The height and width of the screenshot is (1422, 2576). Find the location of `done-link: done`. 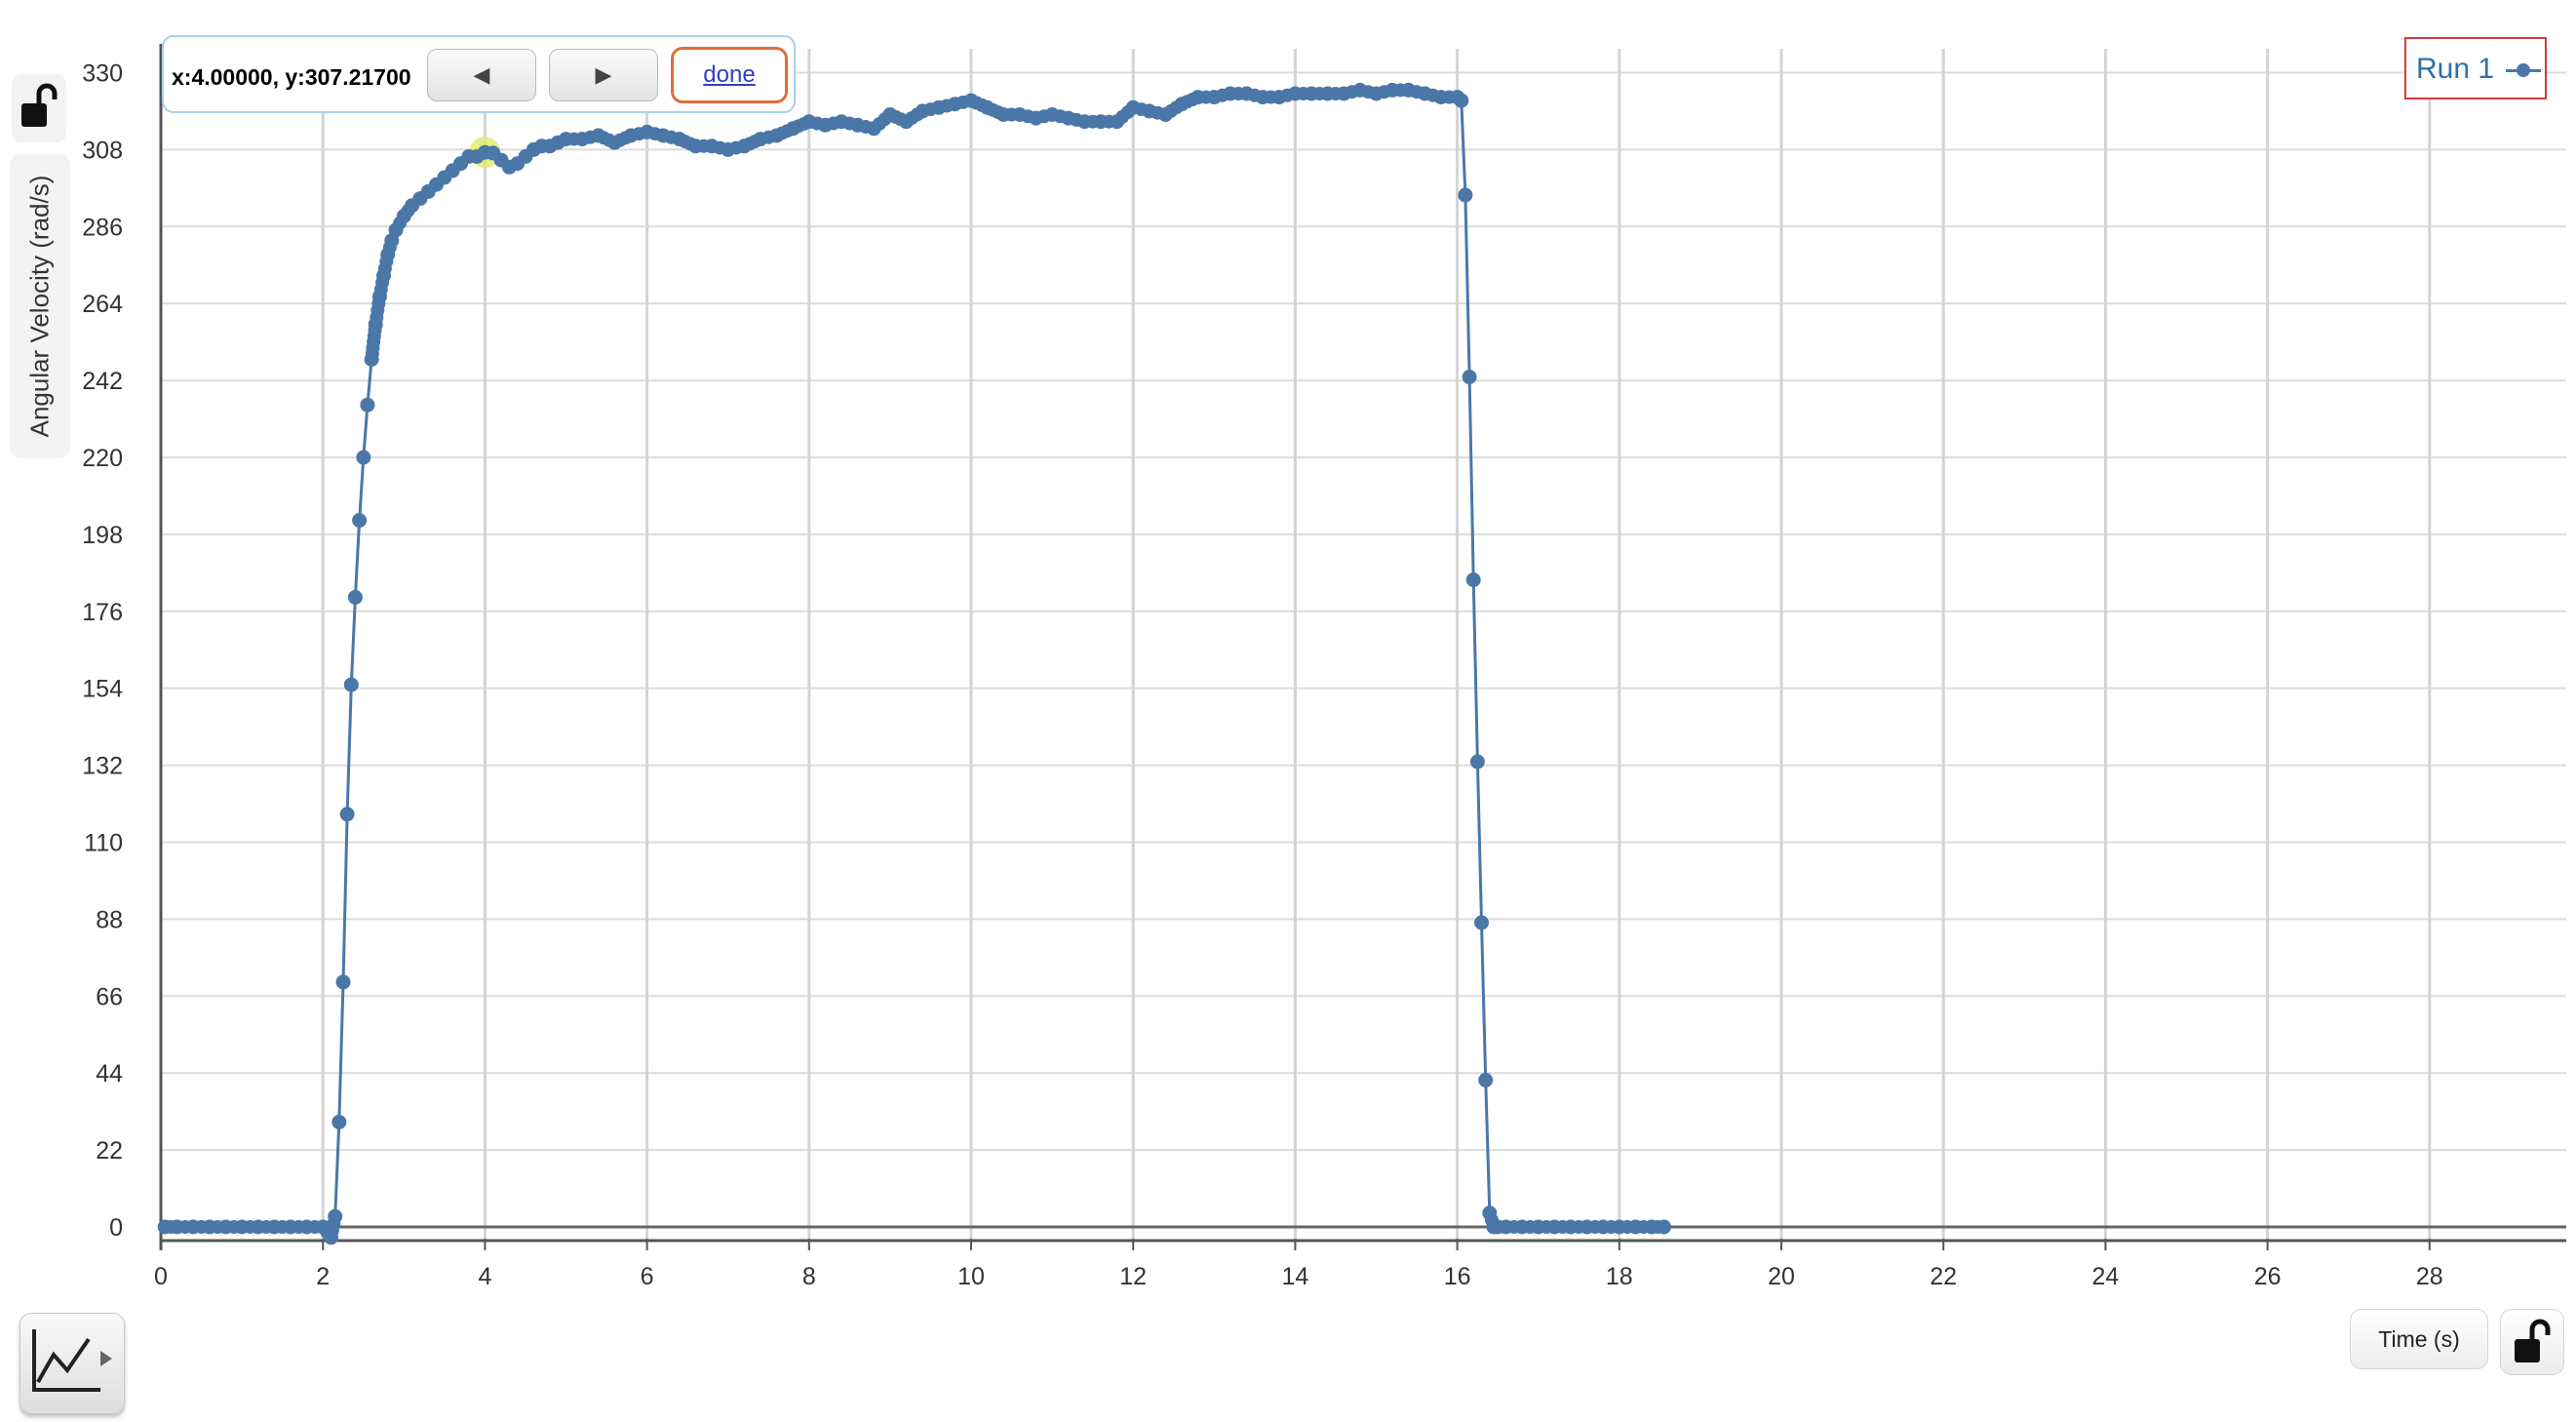

done-link: done is located at coordinates (729, 74).